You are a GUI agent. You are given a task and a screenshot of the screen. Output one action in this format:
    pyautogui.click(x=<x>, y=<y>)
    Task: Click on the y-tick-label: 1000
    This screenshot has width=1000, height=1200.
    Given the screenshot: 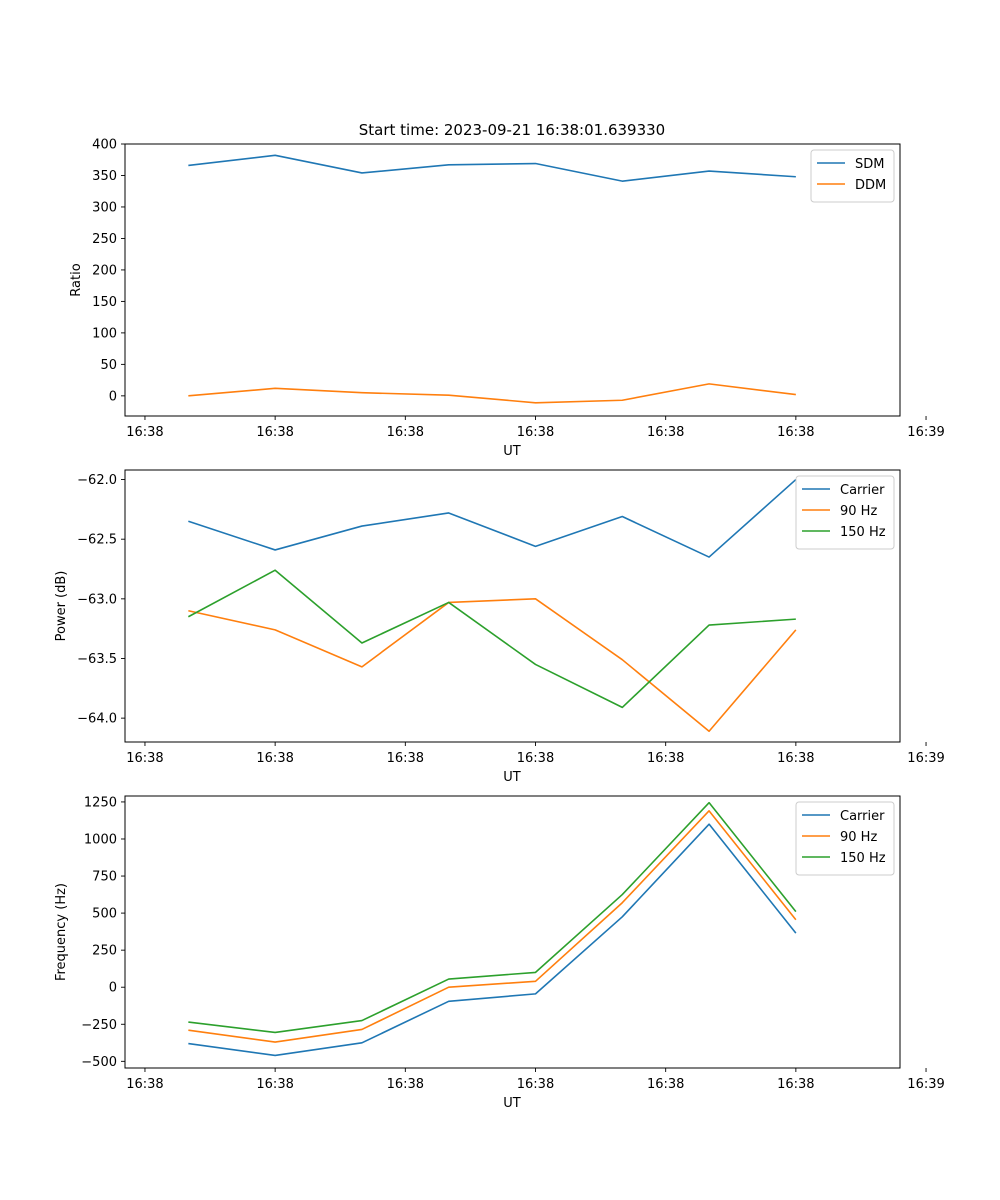 What is the action you would take?
    pyautogui.click(x=100, y=839)
    